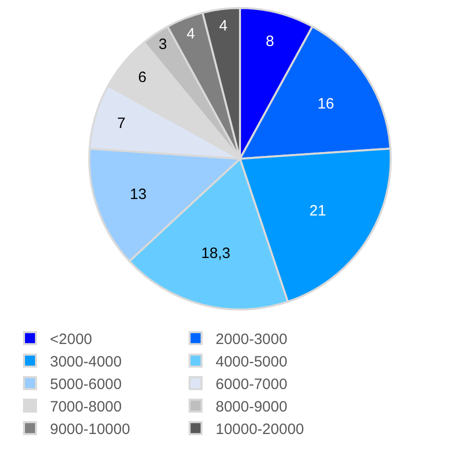 This screenshot has width=475, height=450. What do you see at coordinates (252, 339) in the screenshot?
I see `legend-label: 2000-3000` at bounding box center [252, 339].